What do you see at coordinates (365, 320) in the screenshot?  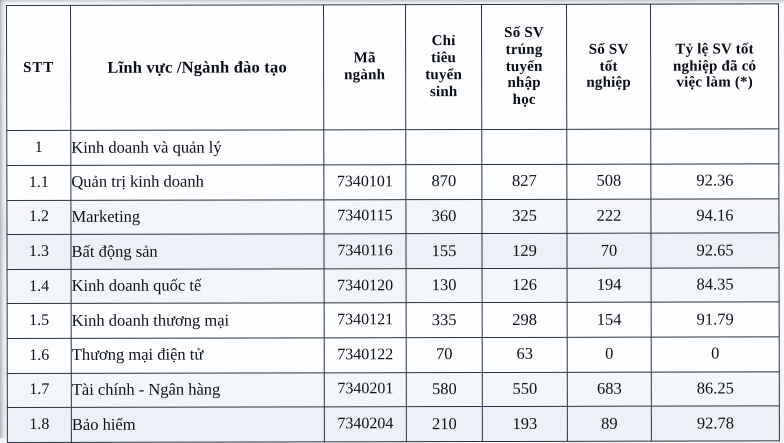 I see `cell-major-code: 7340121` at bounding box center [365, 320].